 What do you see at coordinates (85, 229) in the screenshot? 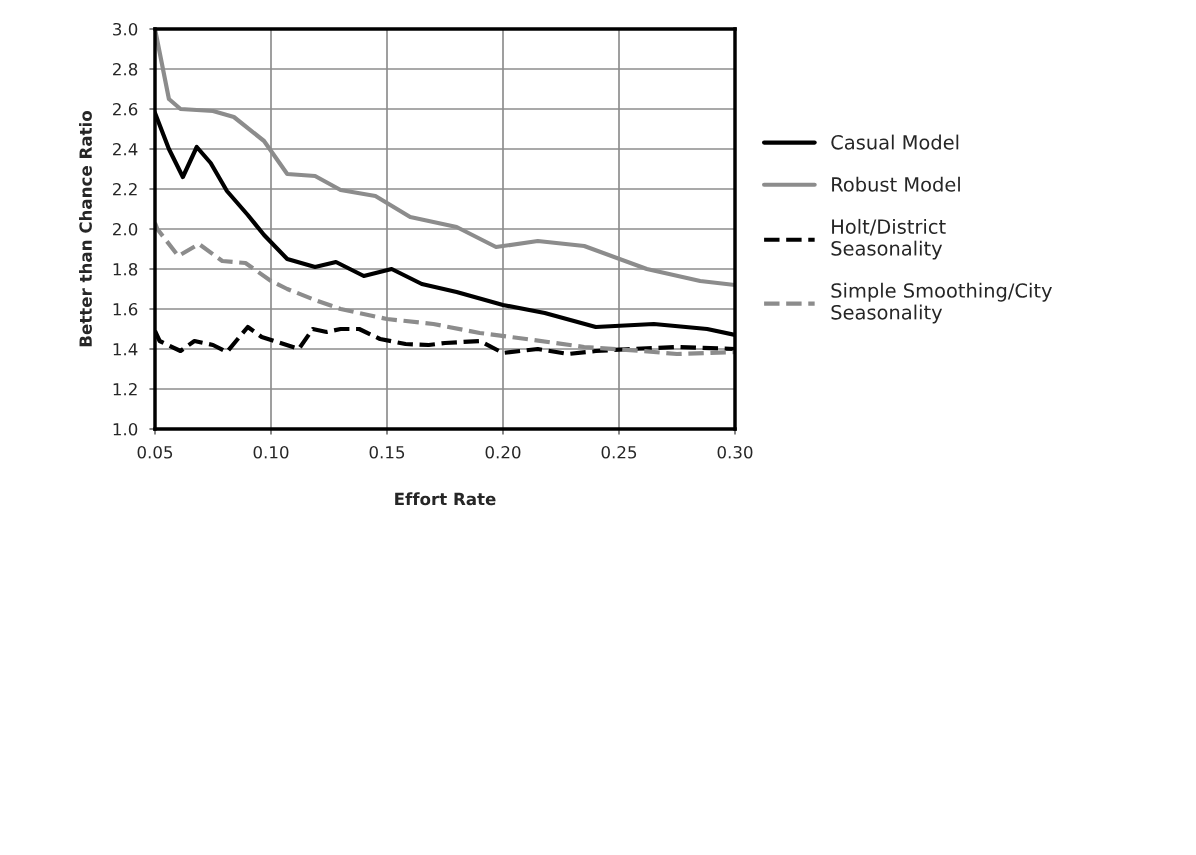
I see `y-axis-title: Better than Chance Ratio` at bounding box center [85, 229].